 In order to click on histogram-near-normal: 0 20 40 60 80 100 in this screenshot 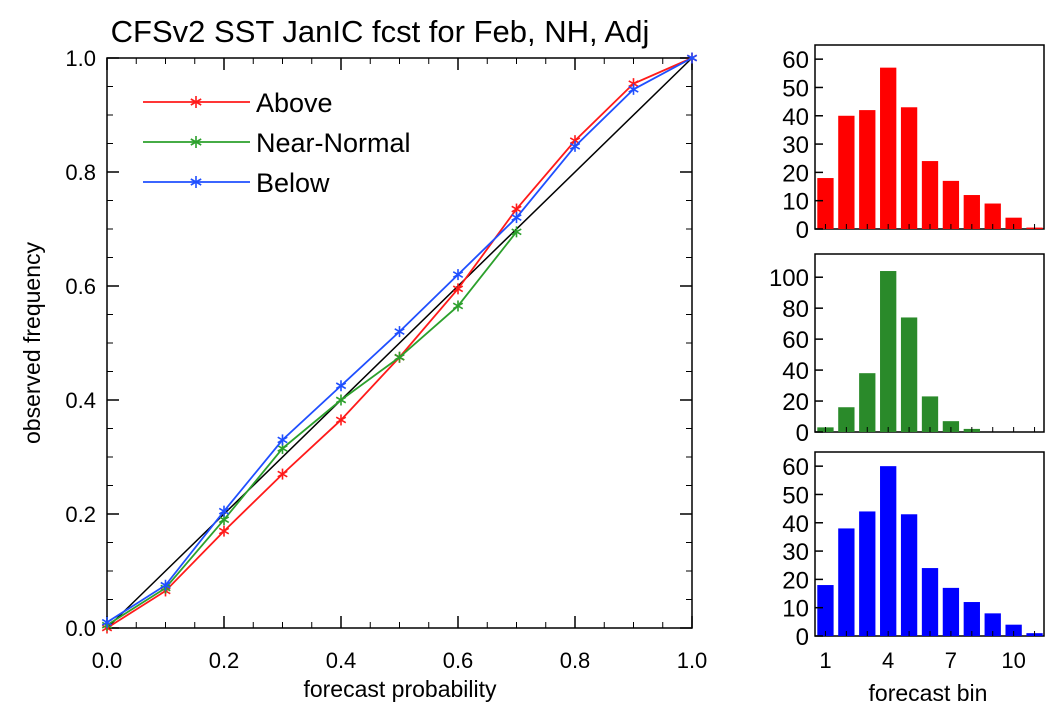, I will do `click(907, 350)`.